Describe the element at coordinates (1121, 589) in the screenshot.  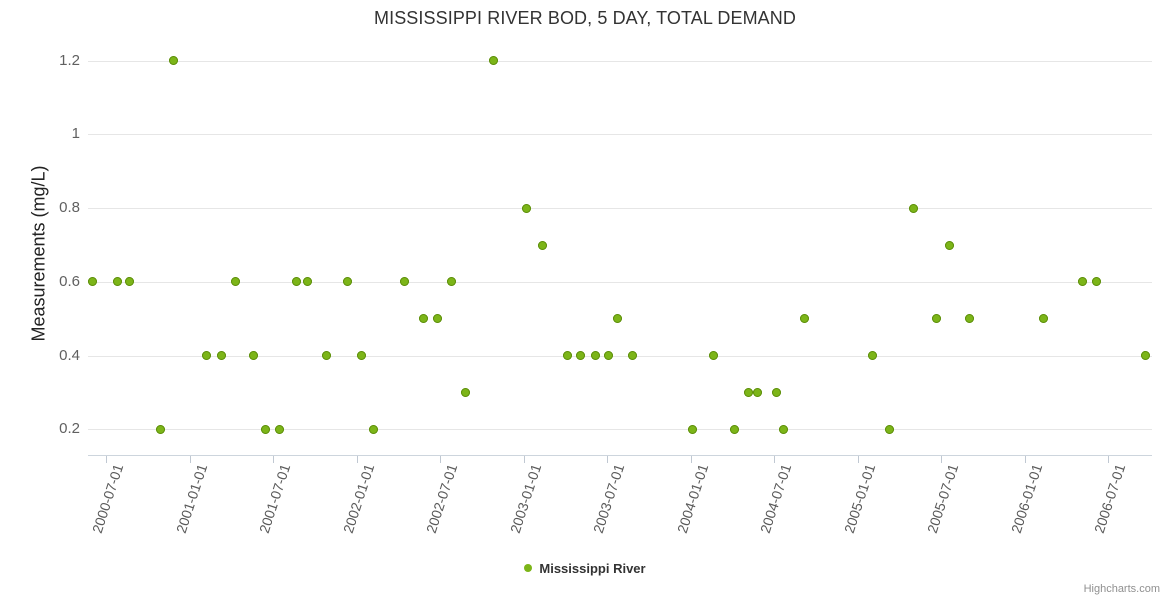
I see `credits-label: Highcharts.com` at that location.